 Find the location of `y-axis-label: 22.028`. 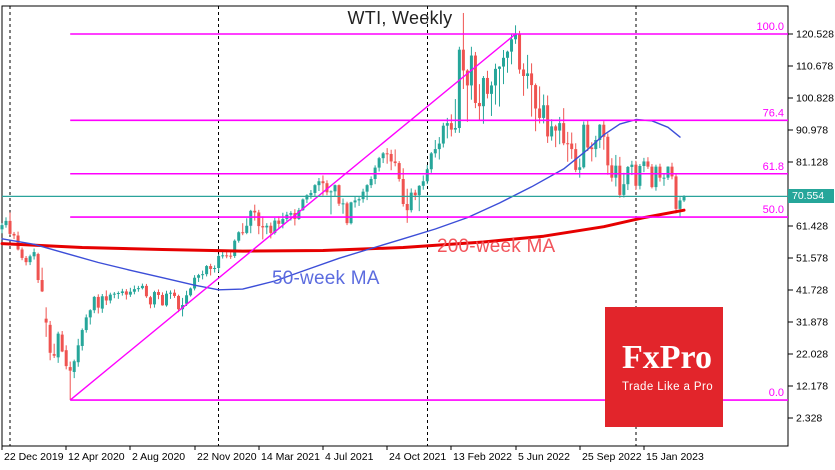

y-axis-label: 22.028 is located at coordinates (812, 355).